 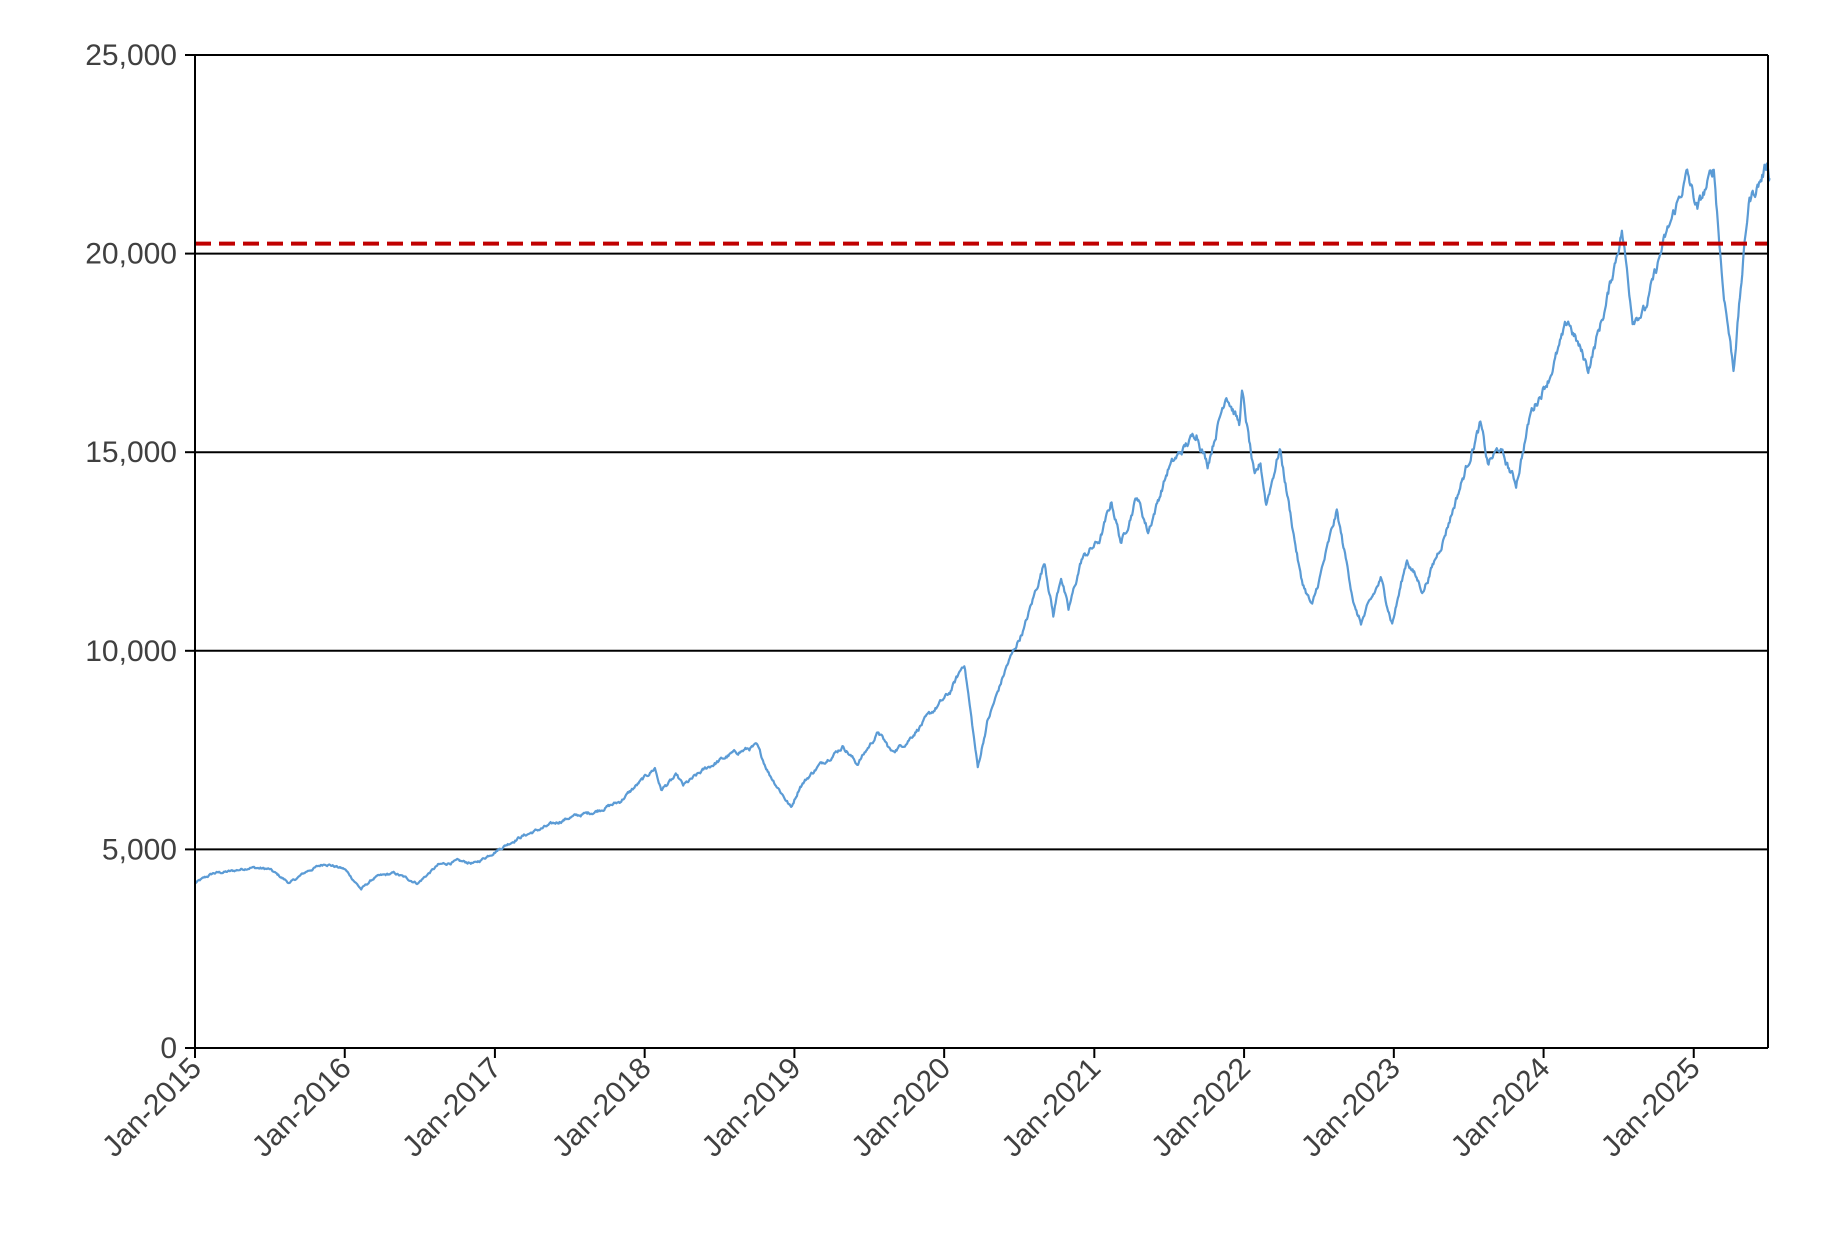 I want to click on y-tick-label: 20,000, so click(x=131, y=254).